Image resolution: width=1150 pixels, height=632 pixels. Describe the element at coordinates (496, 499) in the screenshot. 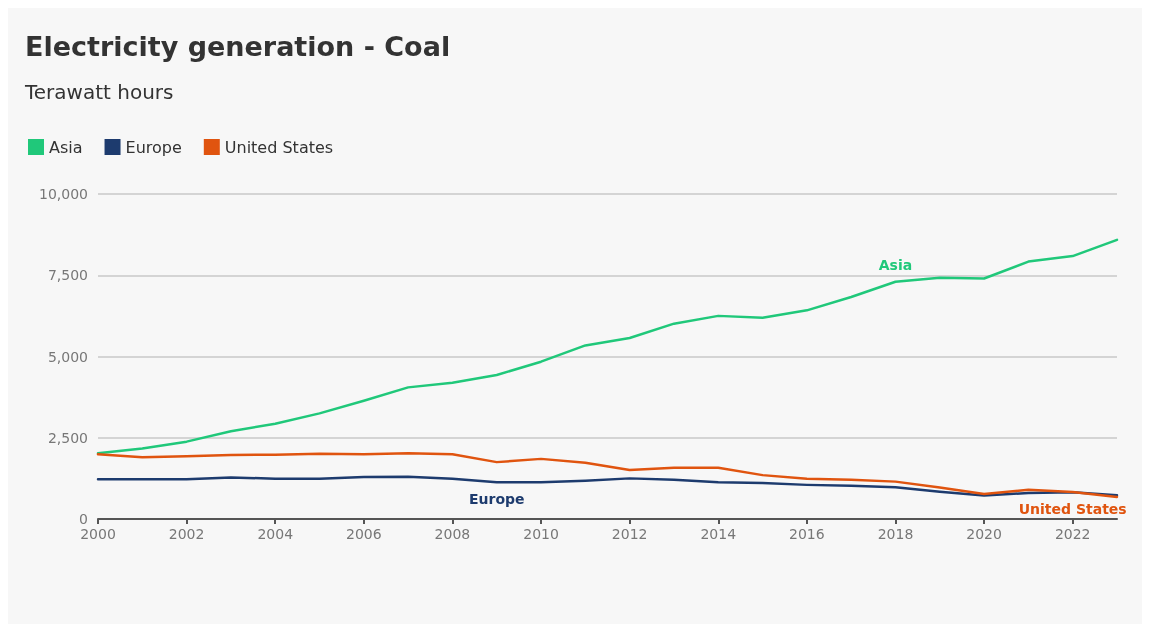

I see `text: Europe` at that location.